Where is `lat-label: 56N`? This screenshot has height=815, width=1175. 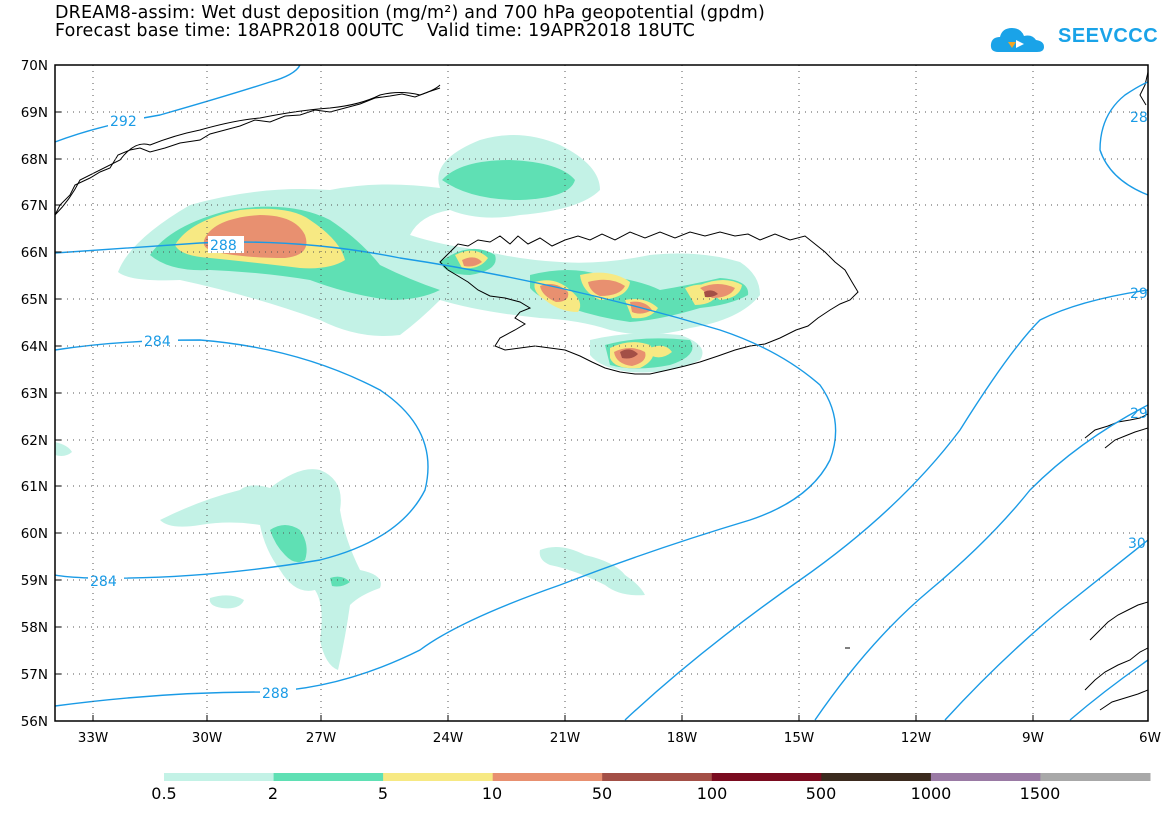
lat-label: 56N is located at coordinates (34, 722).